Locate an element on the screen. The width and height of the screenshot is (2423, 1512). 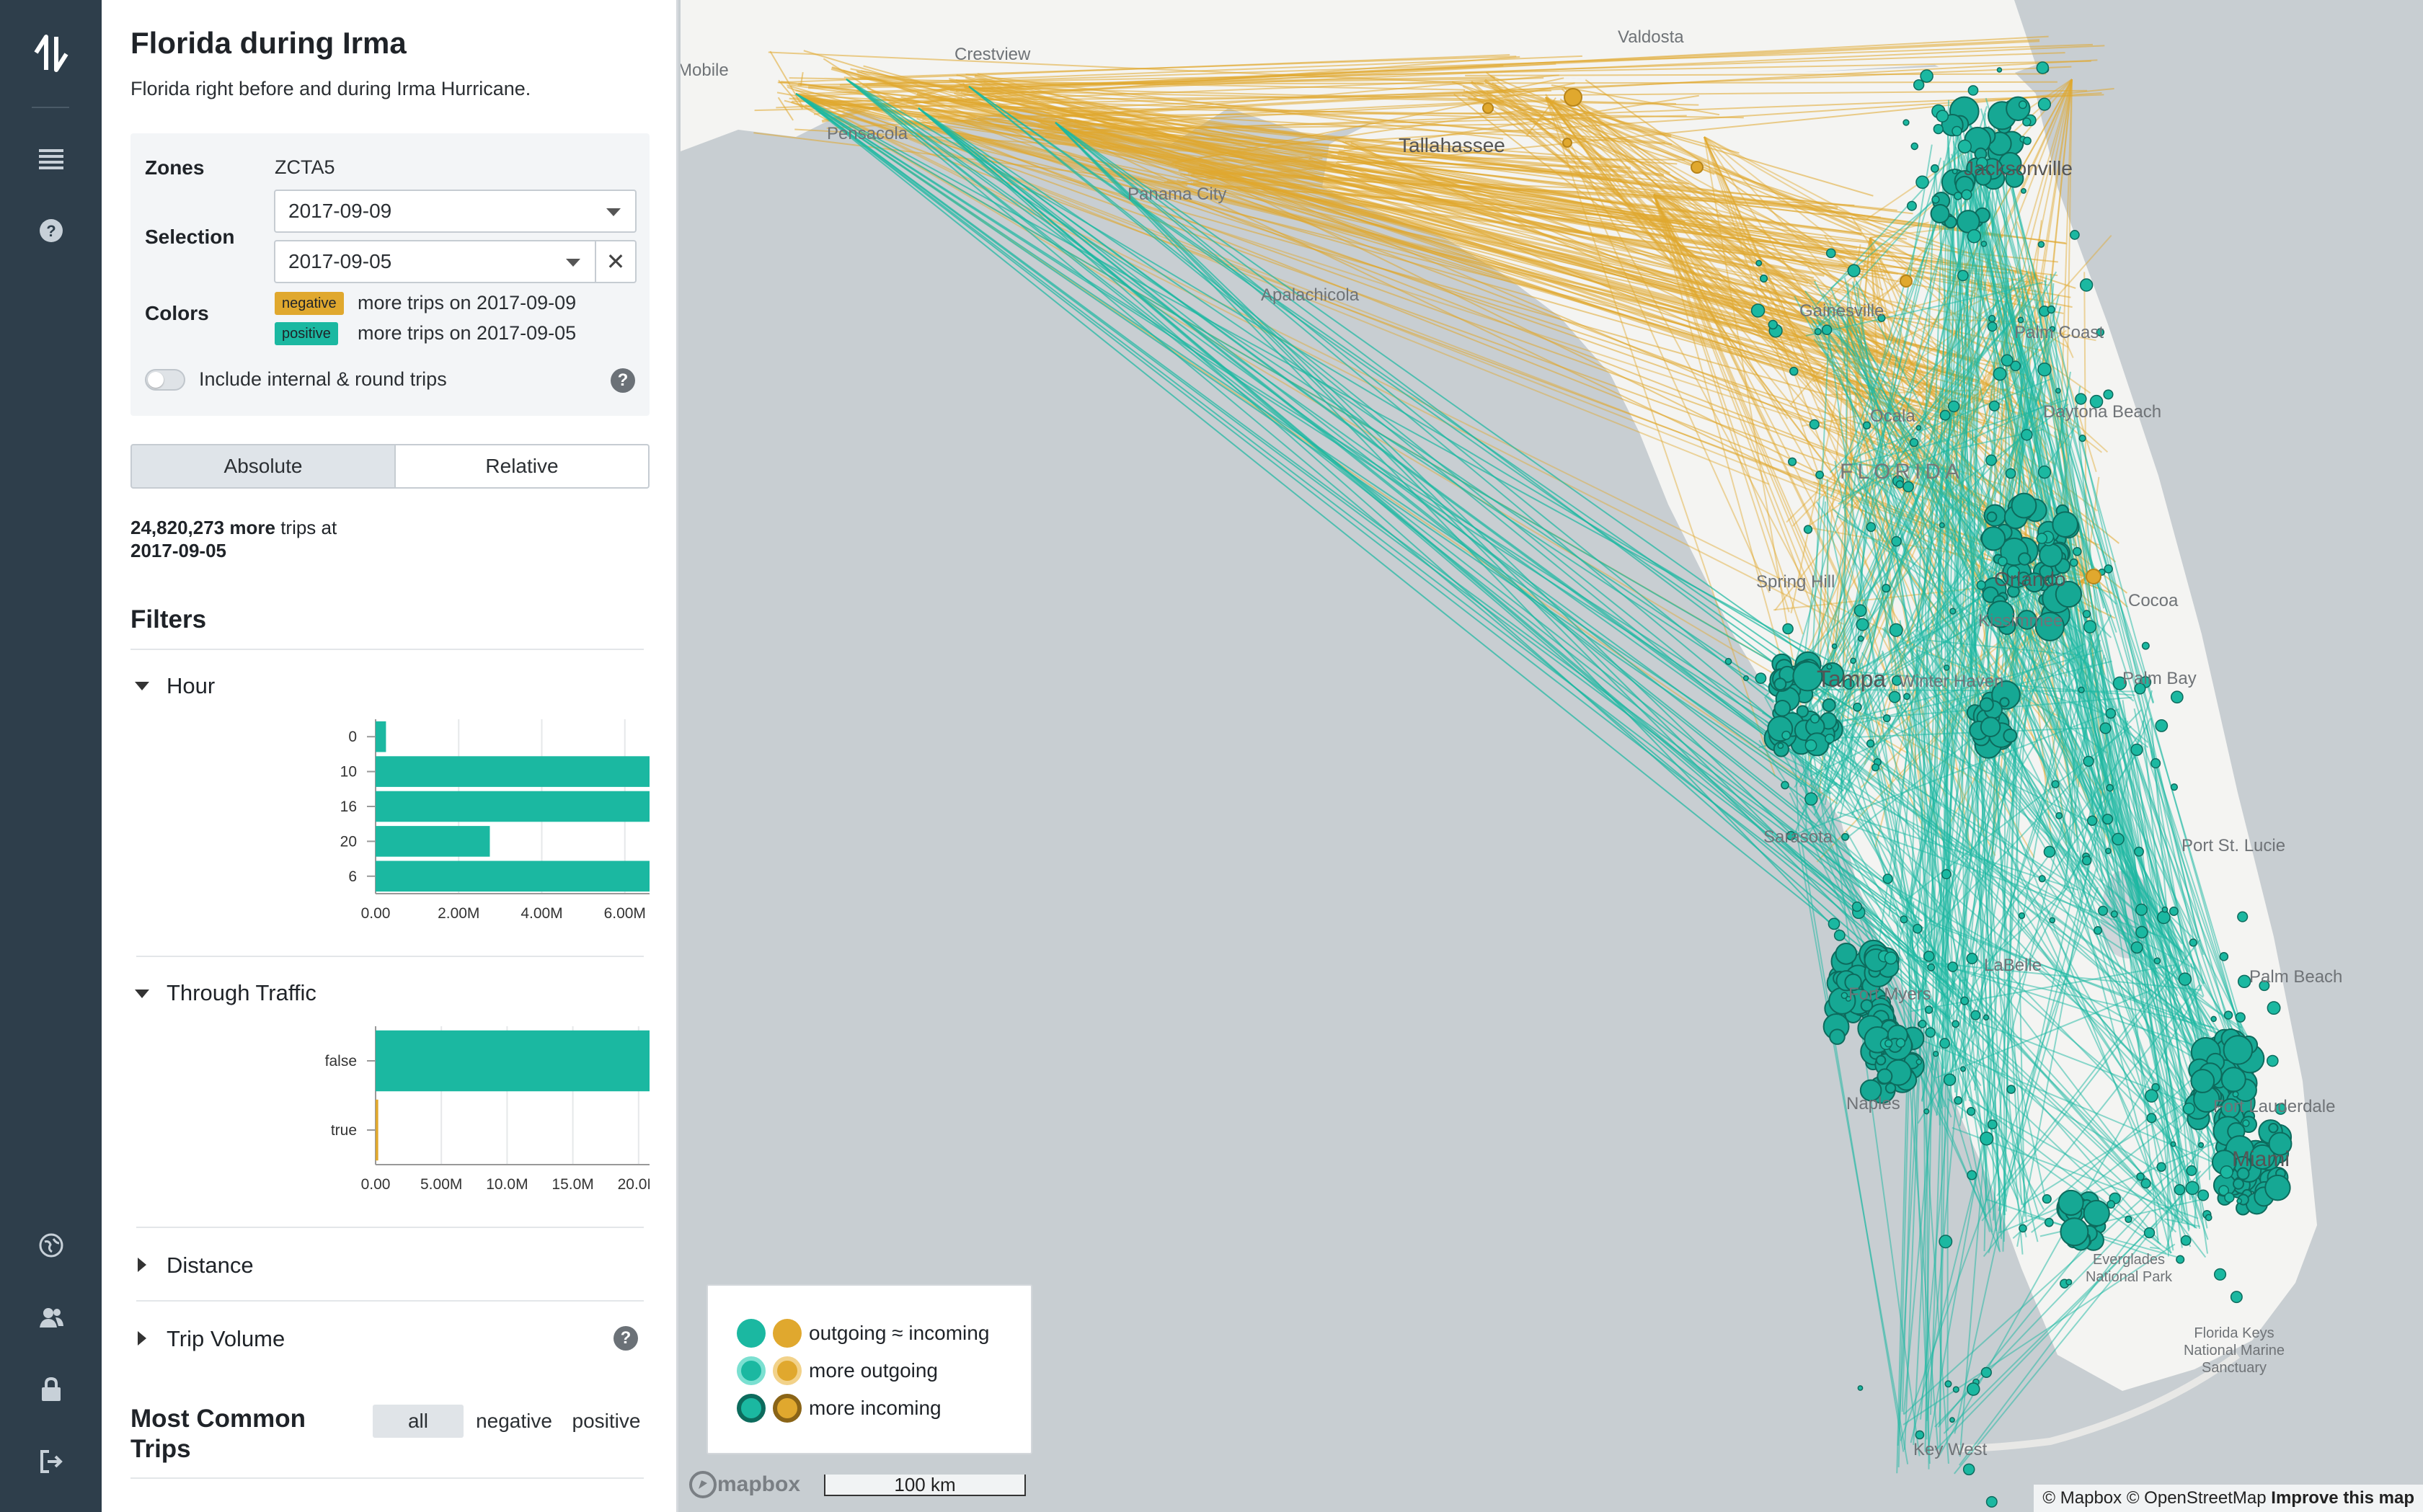
globe-icon is located at coordinates (51, 1245).